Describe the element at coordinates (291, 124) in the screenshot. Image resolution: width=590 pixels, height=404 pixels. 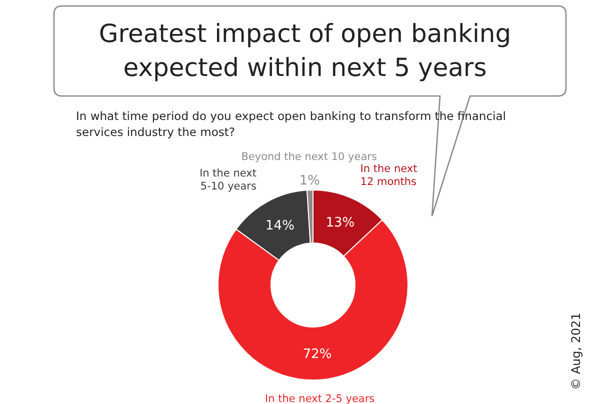
I see `chart-subtitle: In what time period do you expect open banking to transform the financial services industry the most?` at that location.